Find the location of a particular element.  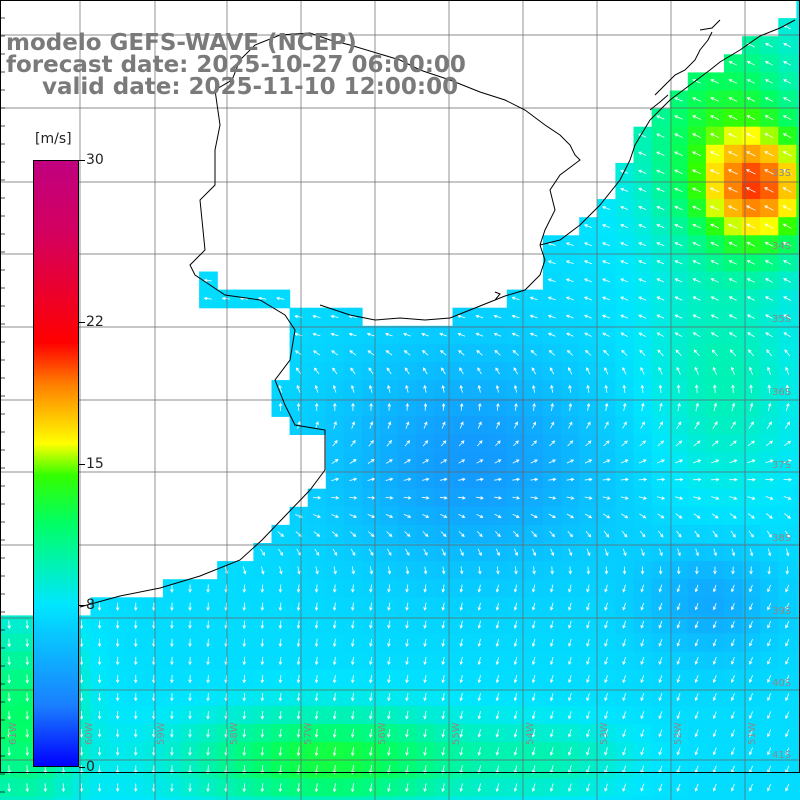

longitude-label: 54W is located at coordinates (530, 733).